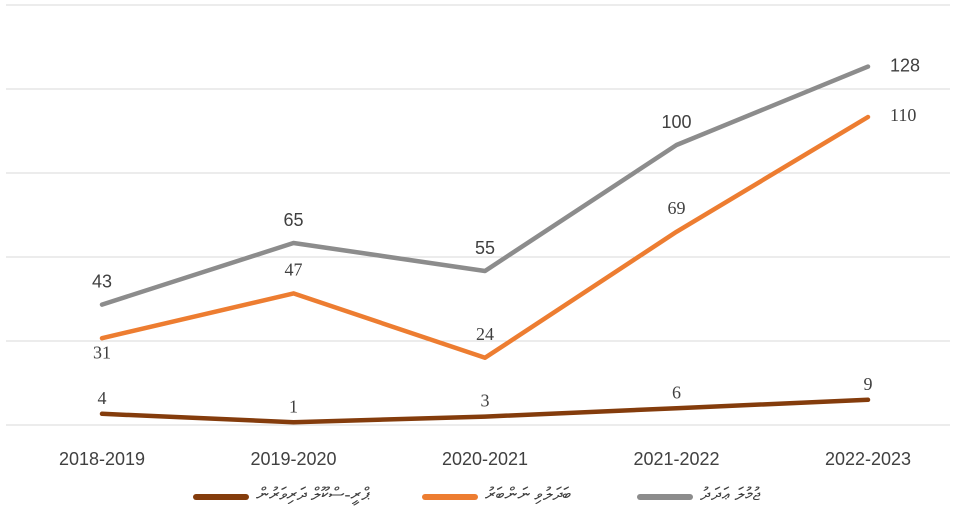 This screenshot has width=956, height=515. I want to click on data-label: 65, so click(293, 220).